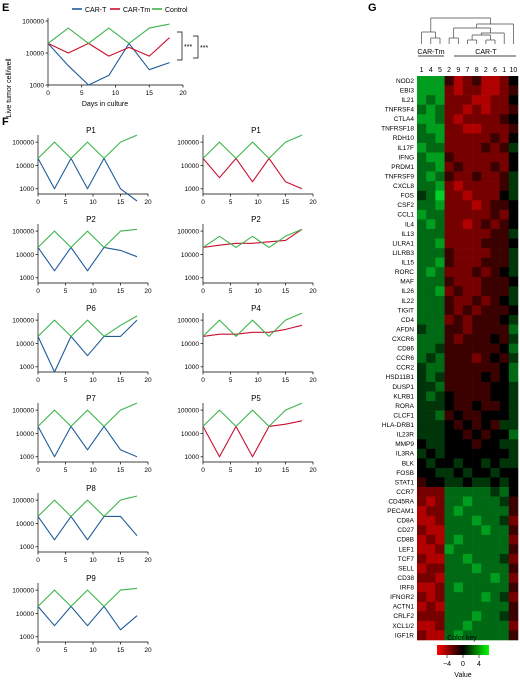  I want to click on gene-label: RDH10, so click(404, 138).